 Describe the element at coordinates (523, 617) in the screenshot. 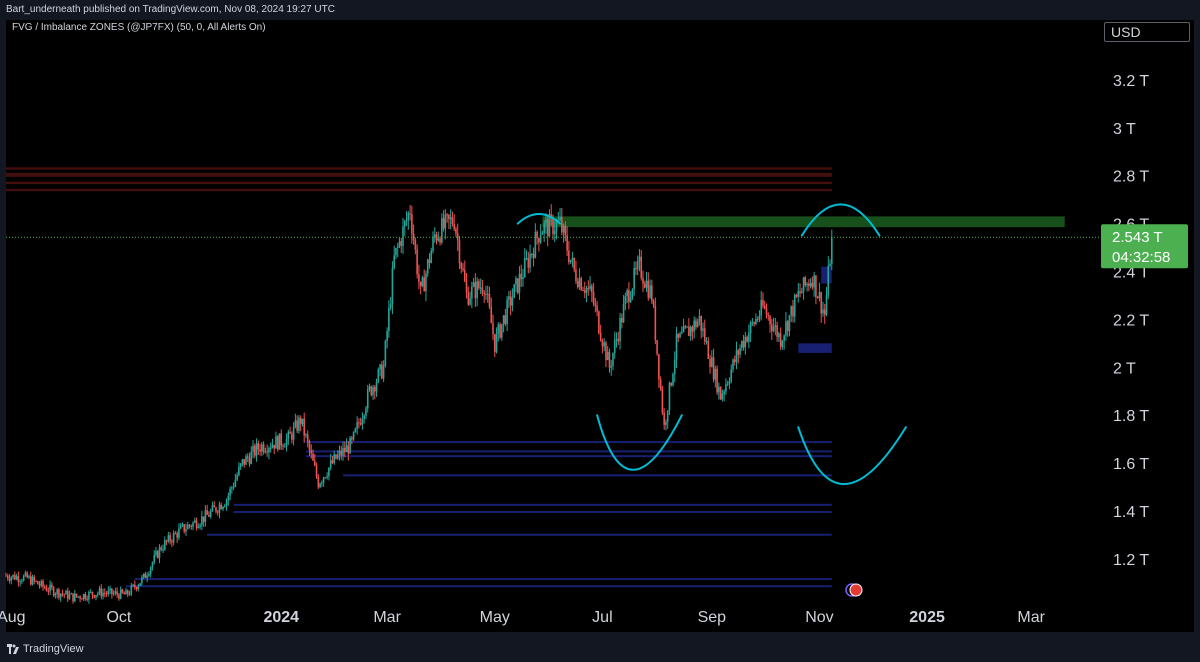

I see `x-axis-ticks: Aug Oct 2024 Mar May Jul Sep Nov 2025 Mar` at that location.